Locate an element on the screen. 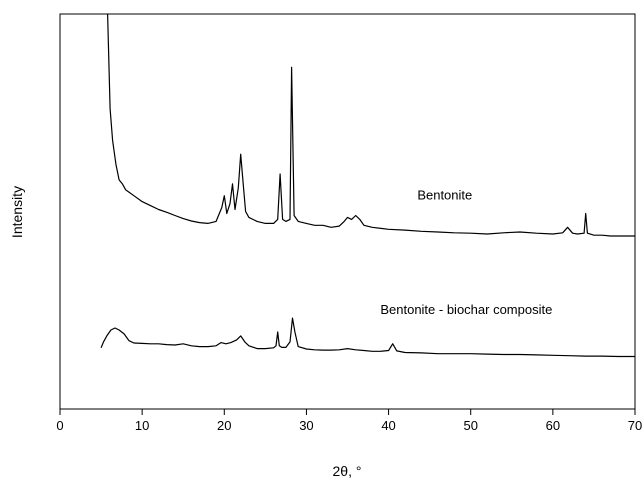 Image resolution: width=644 pixels, height=485 pixels. x-tick-label: 70 is located at coordinates (635, 425).